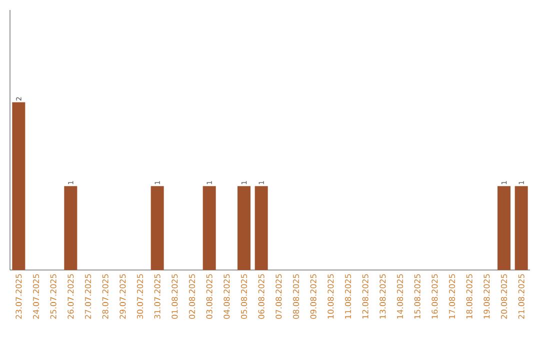 The image size is (540, 340). I want to click on x-tick-label: 29.07.2025, so click(123, 296).